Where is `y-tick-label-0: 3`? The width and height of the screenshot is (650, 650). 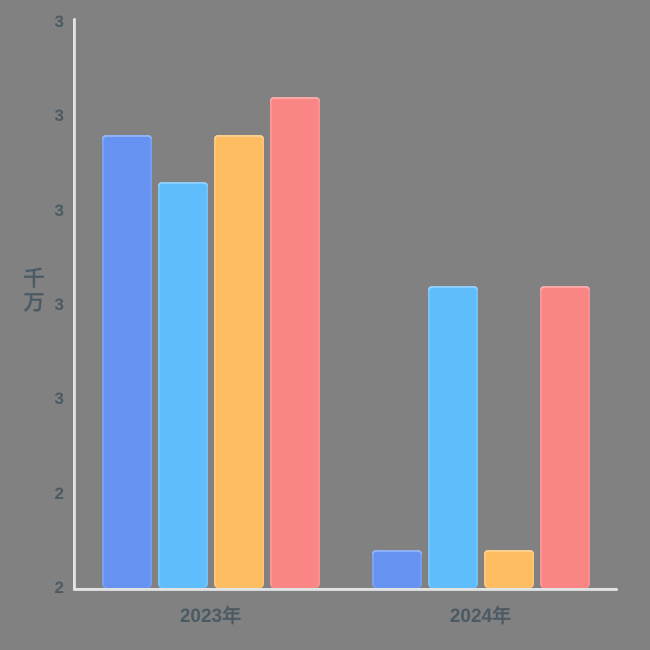
y-tick-label-0: 3 is located at coordinates (59, 21).